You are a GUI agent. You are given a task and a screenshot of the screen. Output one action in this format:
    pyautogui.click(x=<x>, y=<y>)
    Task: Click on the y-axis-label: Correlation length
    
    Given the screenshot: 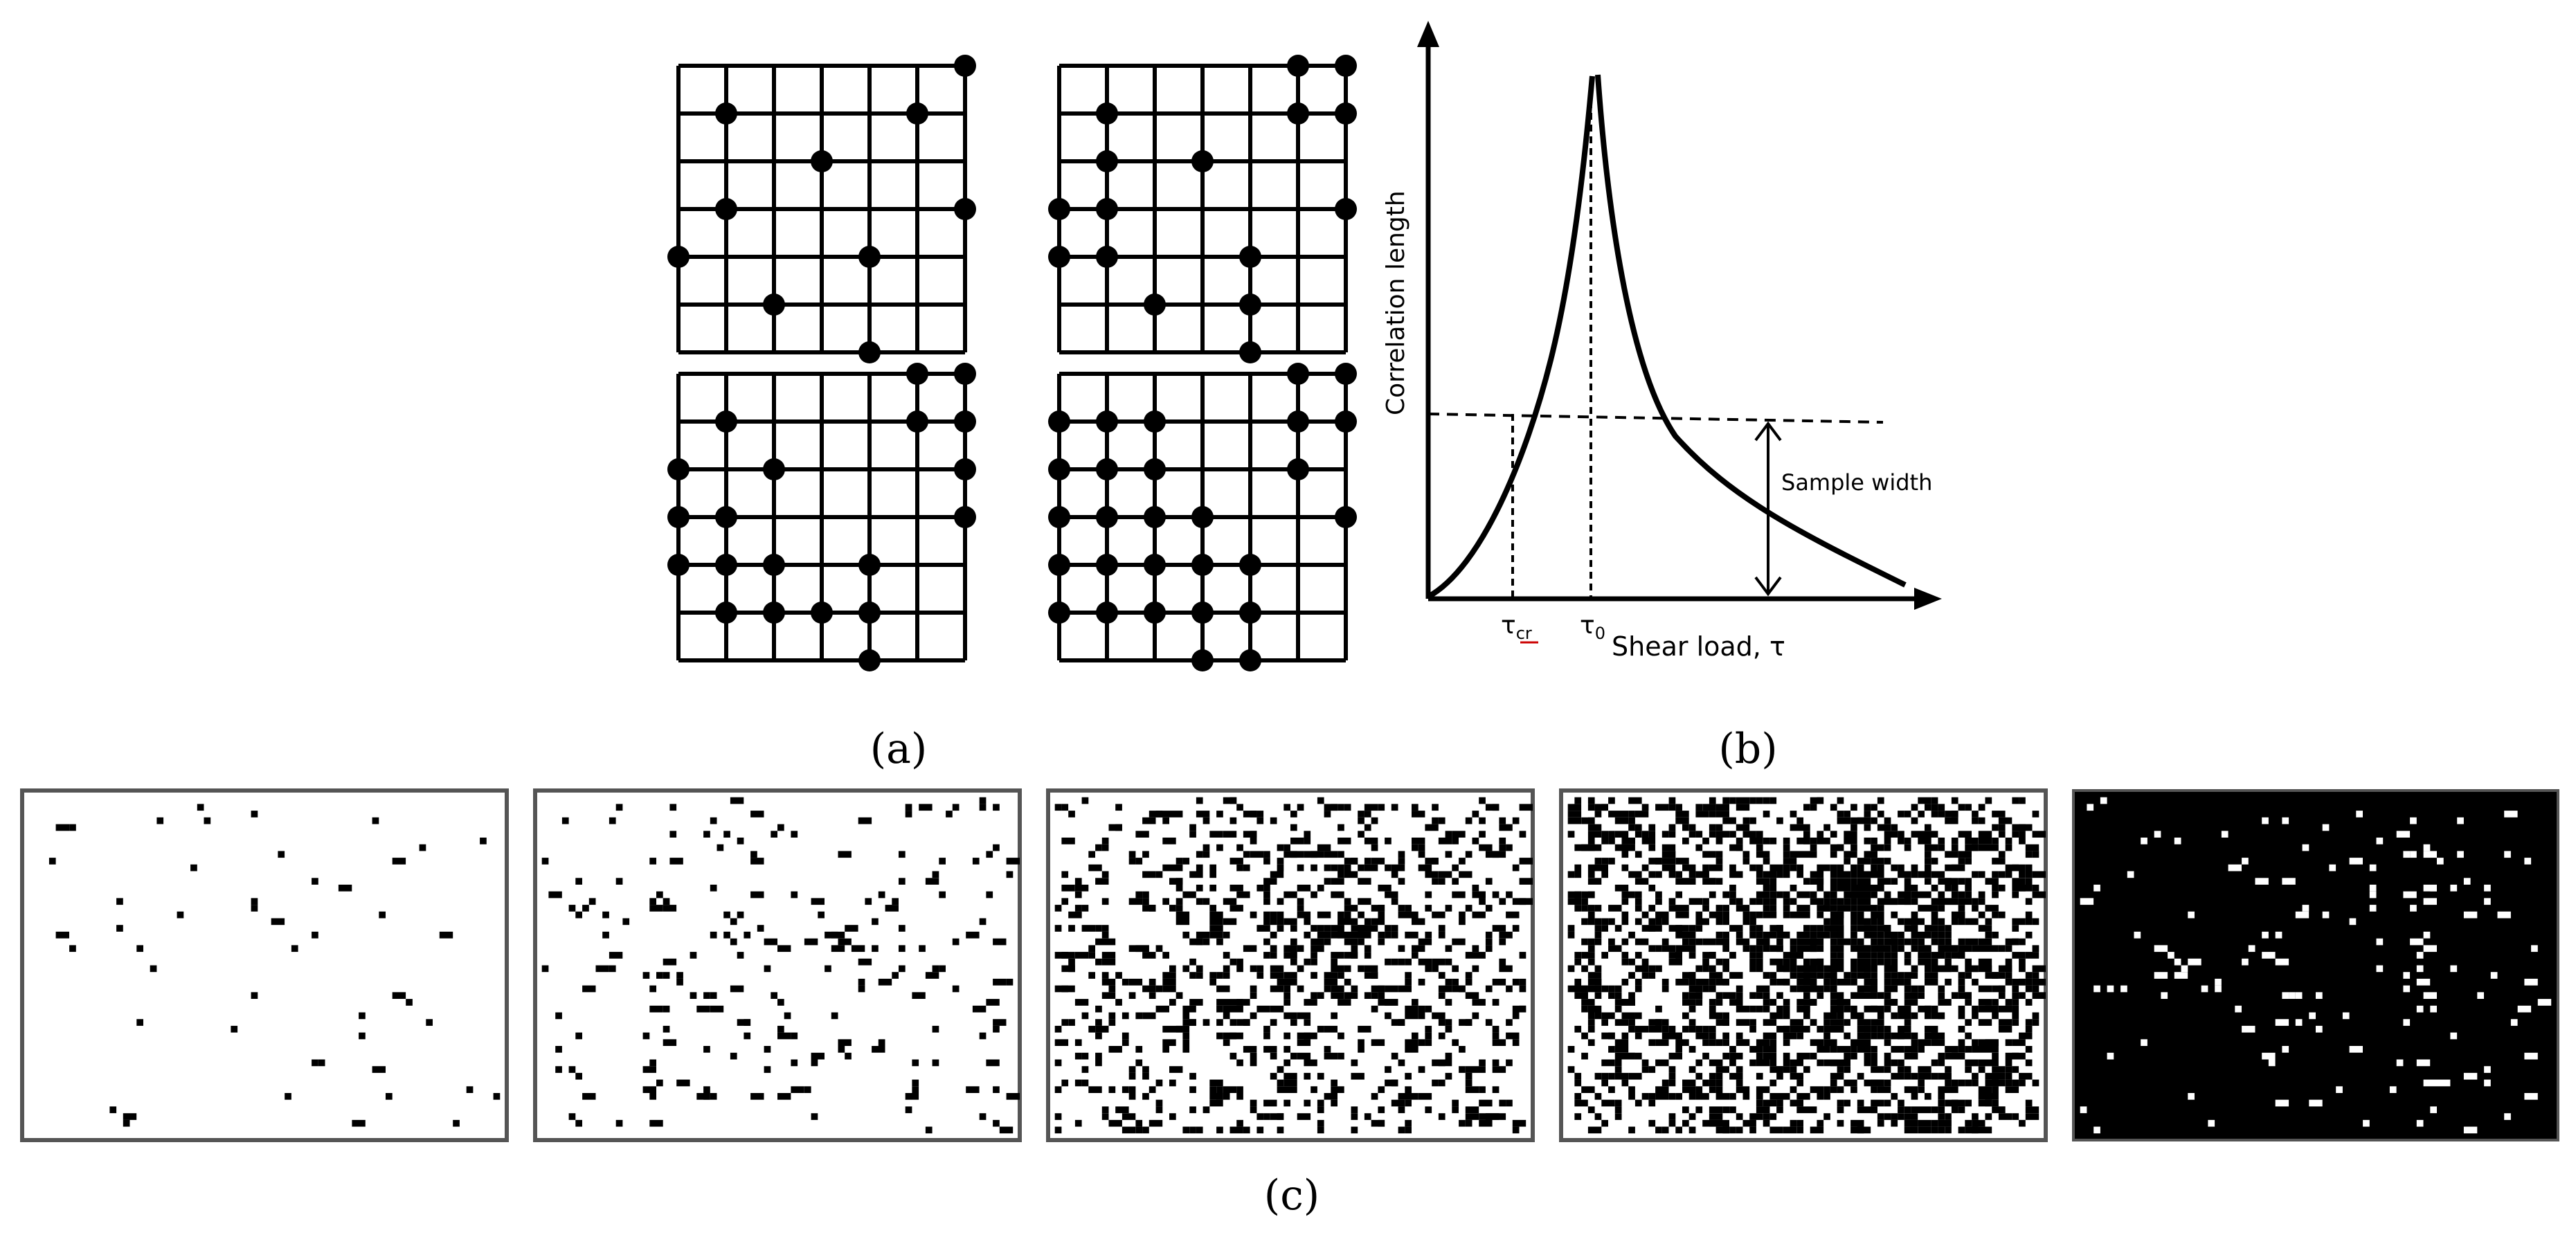 What is the action you would take?
    pyautogui.click(x=1396, y=302)
    